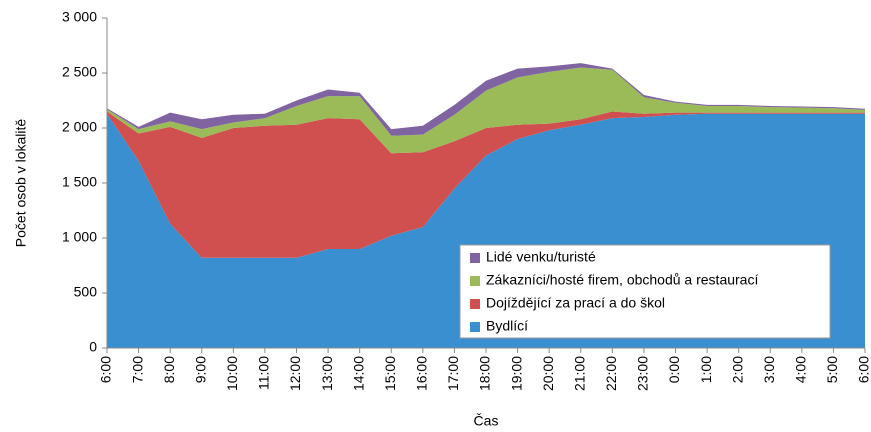  What do you see at coordinates (232, 373) in the screenshot?
I see `x-tick-label: 10:00` at bounding box center [232, 373].